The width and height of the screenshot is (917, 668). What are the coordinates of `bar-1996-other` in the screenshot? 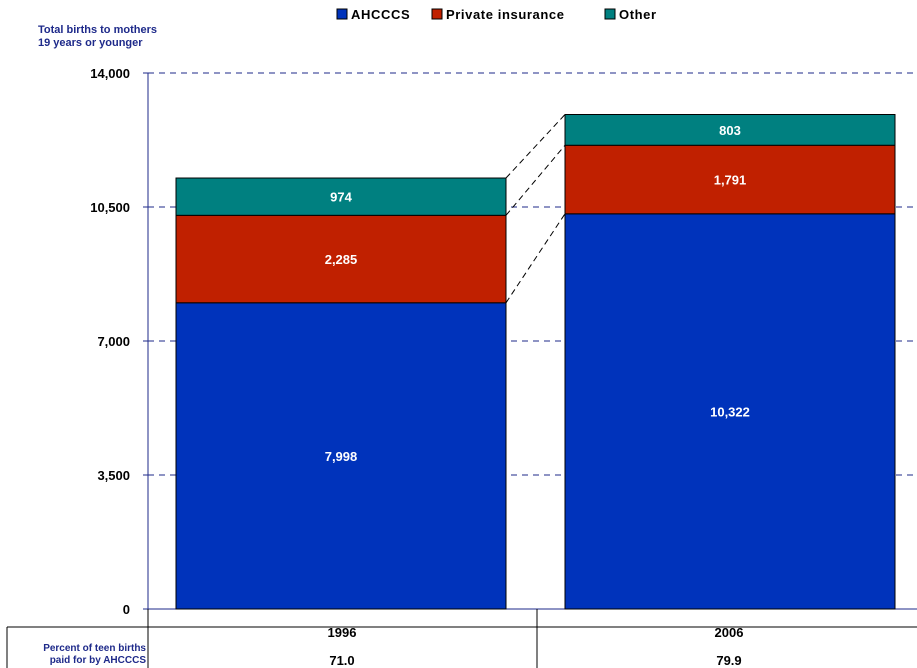 It's located at (341, 196).